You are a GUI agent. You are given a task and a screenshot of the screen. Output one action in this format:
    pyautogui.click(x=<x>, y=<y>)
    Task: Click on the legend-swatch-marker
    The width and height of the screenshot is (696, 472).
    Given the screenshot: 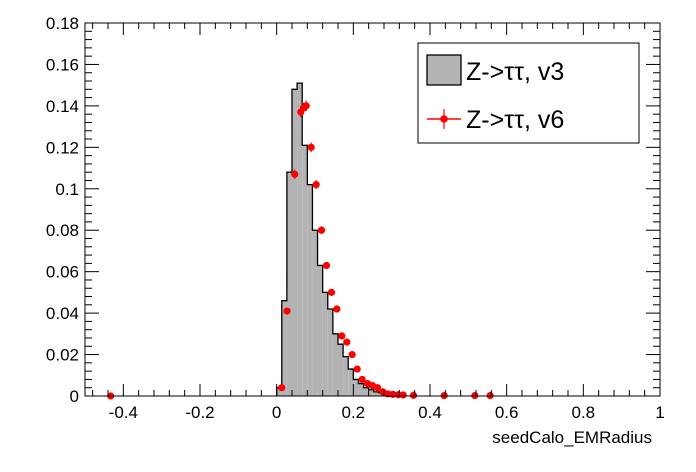 What is the action you would take?
    pyautogui.click(x=444, y=119)
    